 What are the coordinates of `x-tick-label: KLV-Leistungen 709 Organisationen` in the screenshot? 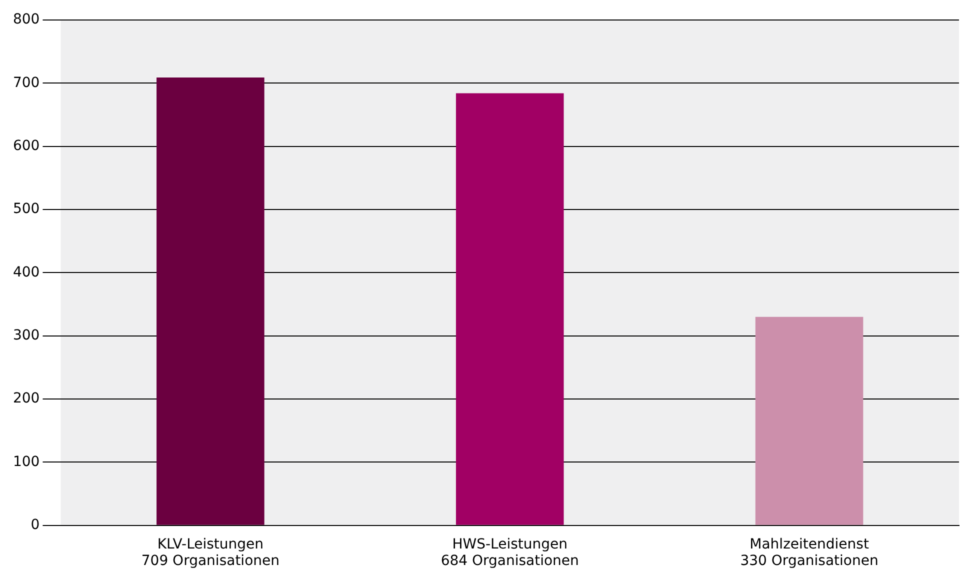 It's located at (210, 553).